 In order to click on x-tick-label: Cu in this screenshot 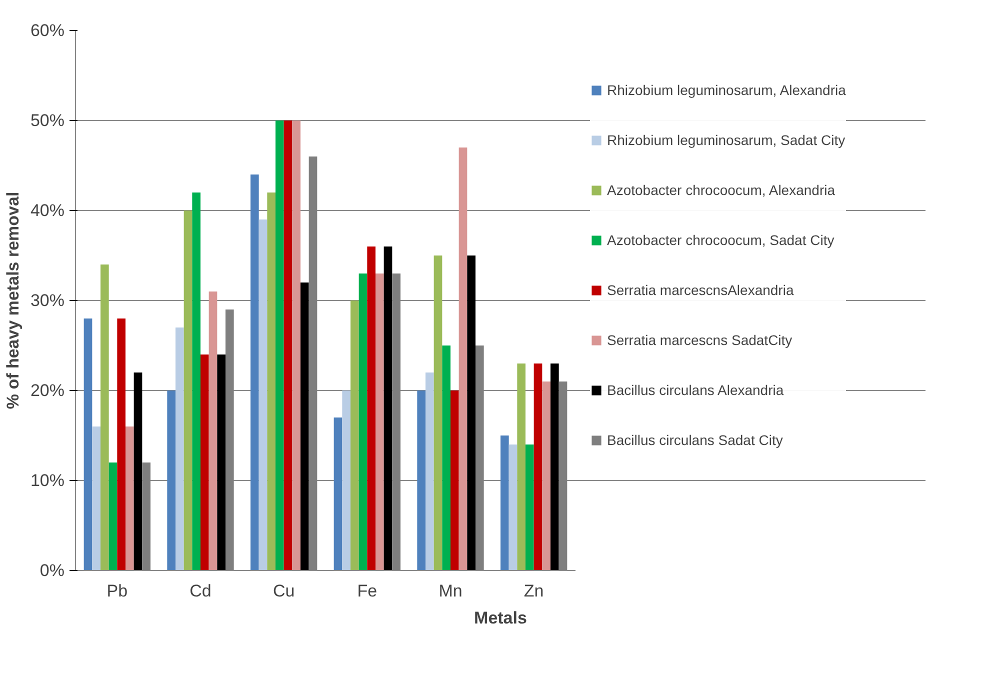, I will do `click(283, 591)`.